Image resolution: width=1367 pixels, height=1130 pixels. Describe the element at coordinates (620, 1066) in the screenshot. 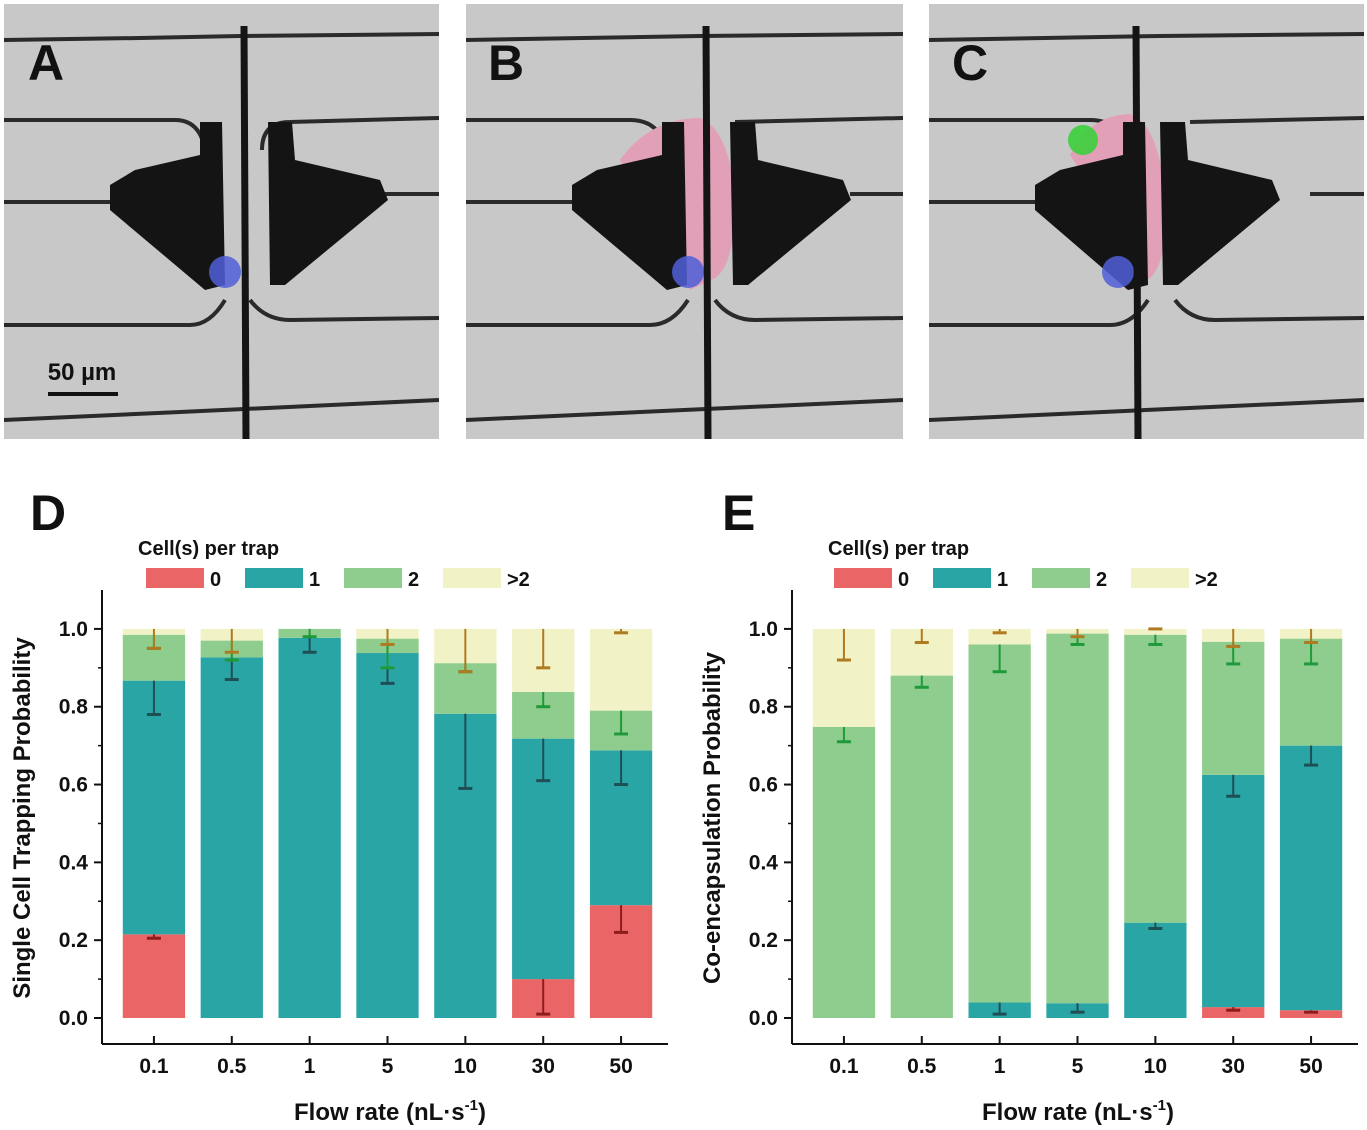

I see `x-tick-label: 50` at that location.